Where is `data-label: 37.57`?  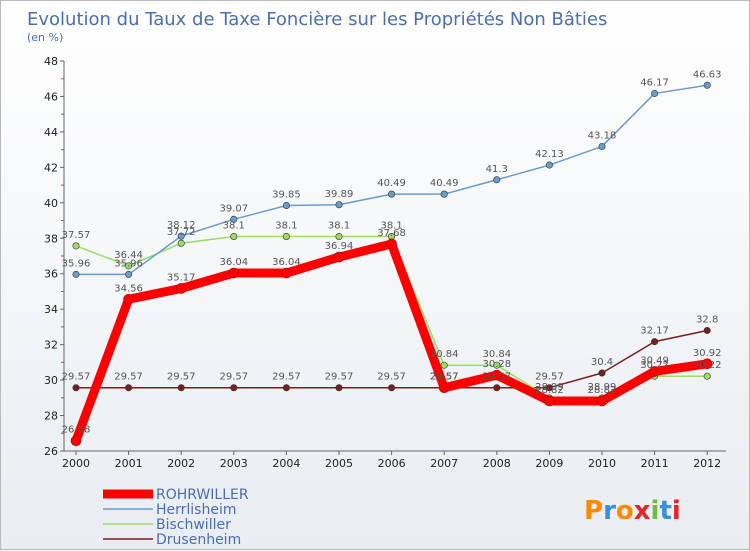 data-label: 37.57 is located at coordinates (76, 235).